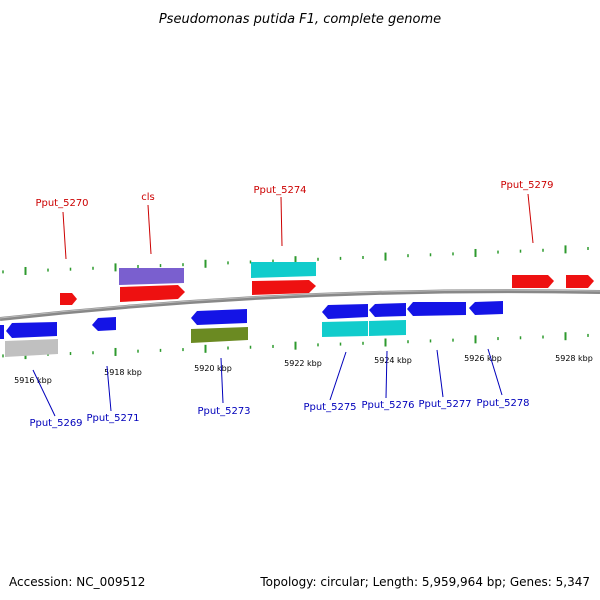 This screenshot has width=600, height=600. What do you see at coordinates (300, 19) in the screenshot?
I see `map-title: Pseudomonas putida F1, complete genome` at bounding box center [300, 19].